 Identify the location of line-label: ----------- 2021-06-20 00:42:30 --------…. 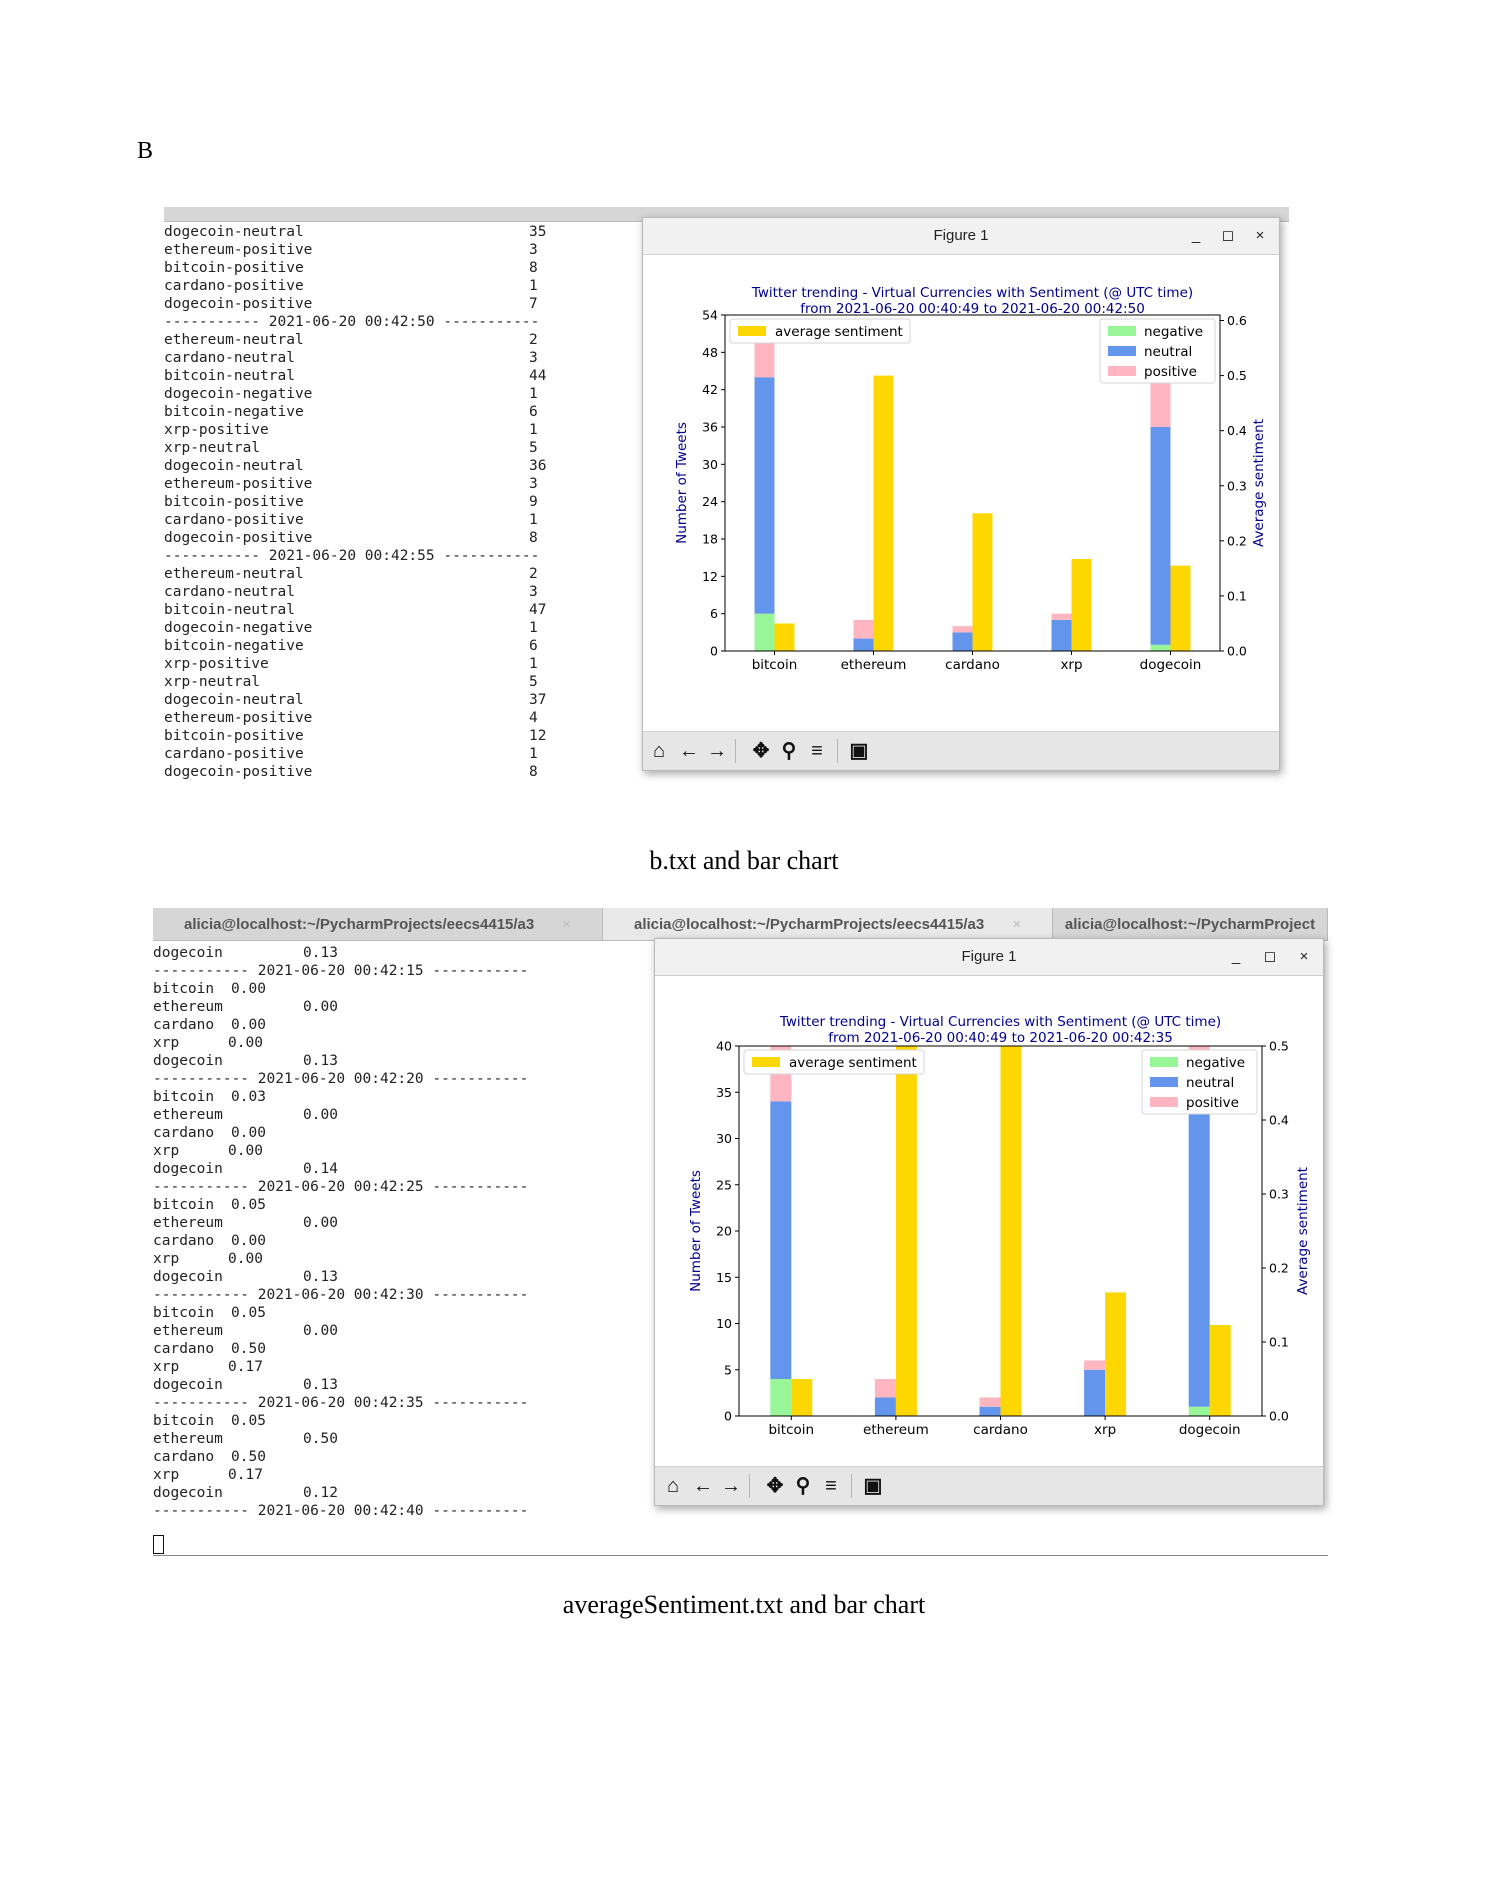
(341, 1295).